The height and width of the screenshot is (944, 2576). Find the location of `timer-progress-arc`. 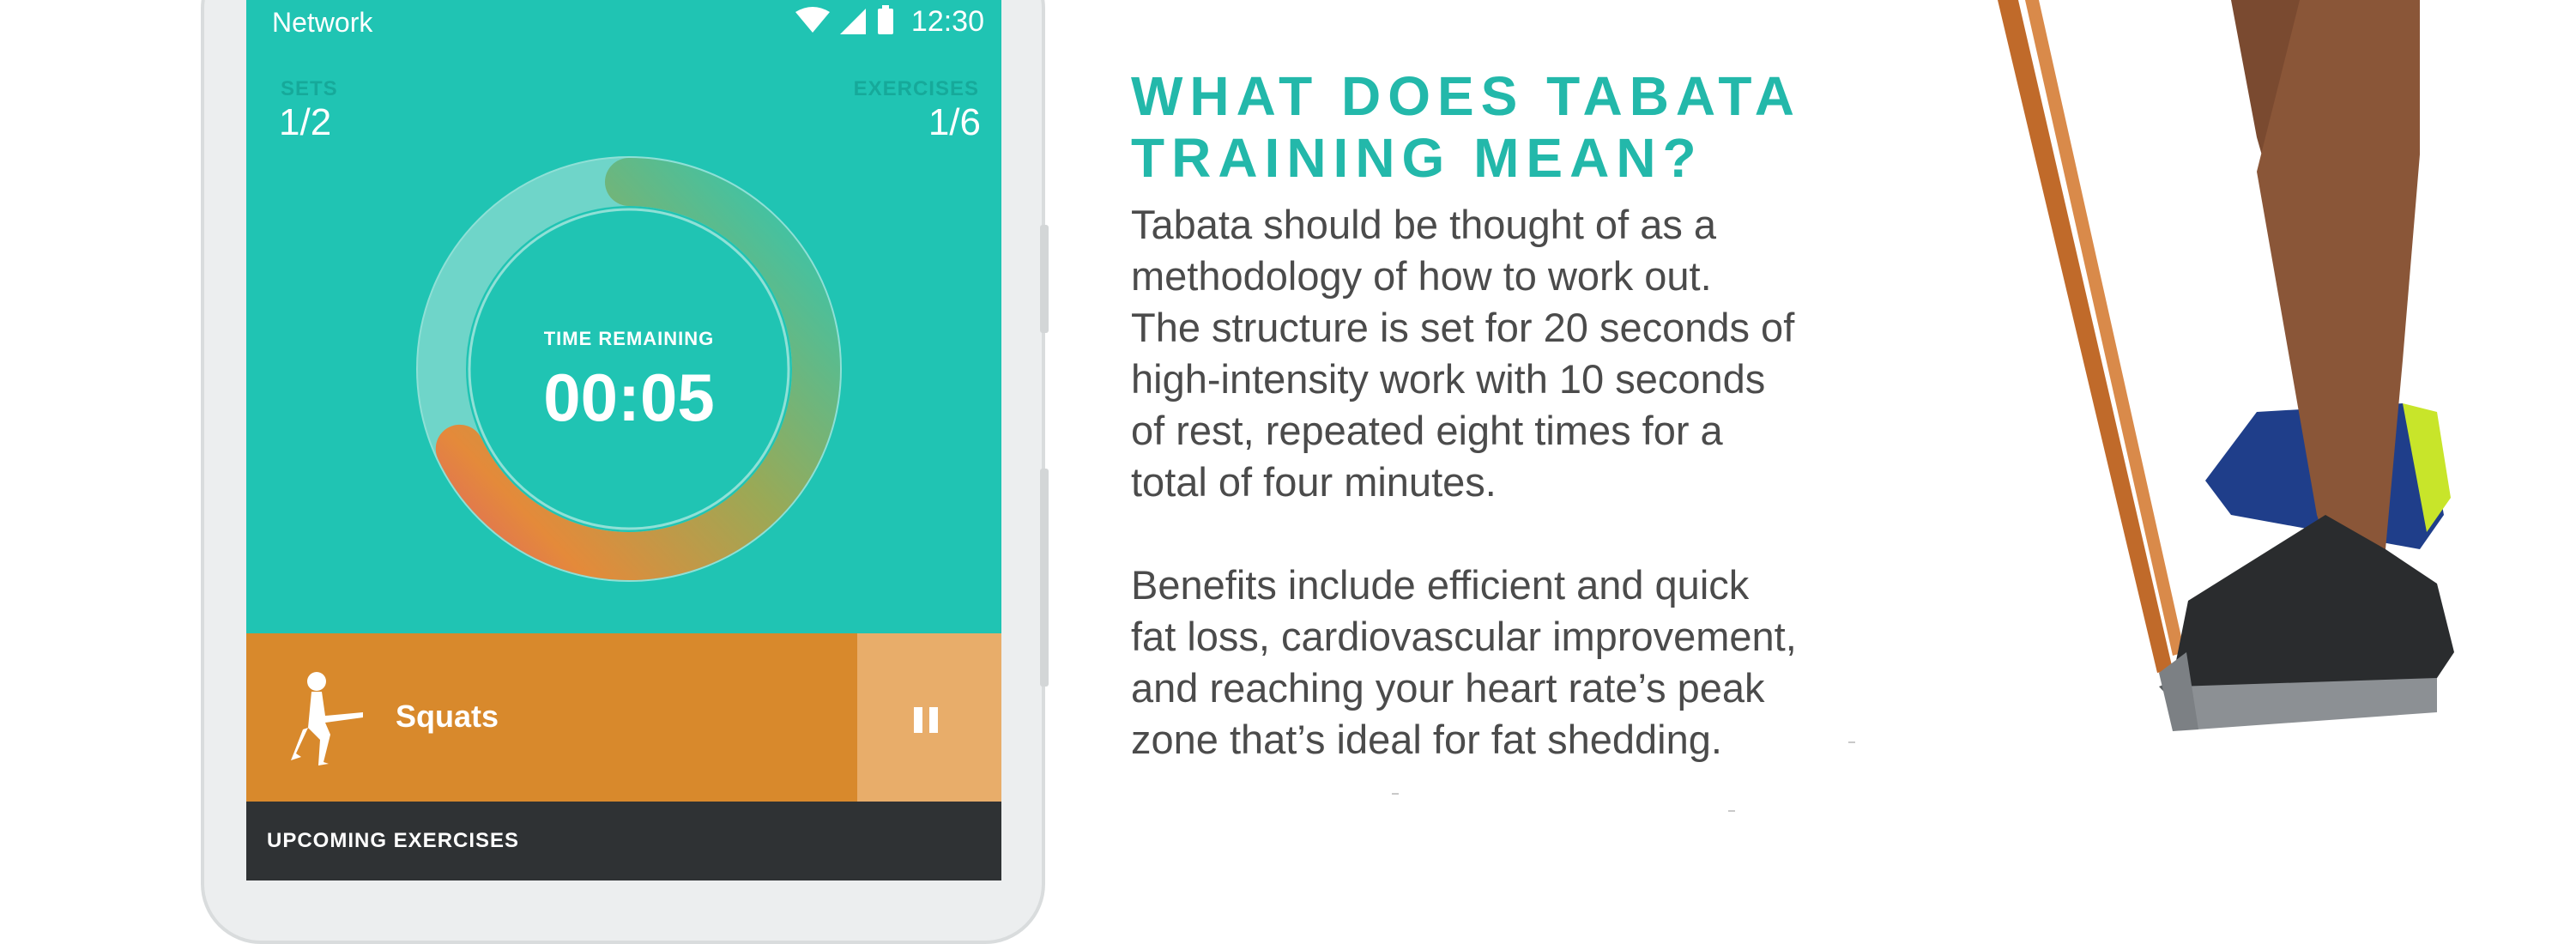

timer-progress-arc is located at coordinates (637, 369).